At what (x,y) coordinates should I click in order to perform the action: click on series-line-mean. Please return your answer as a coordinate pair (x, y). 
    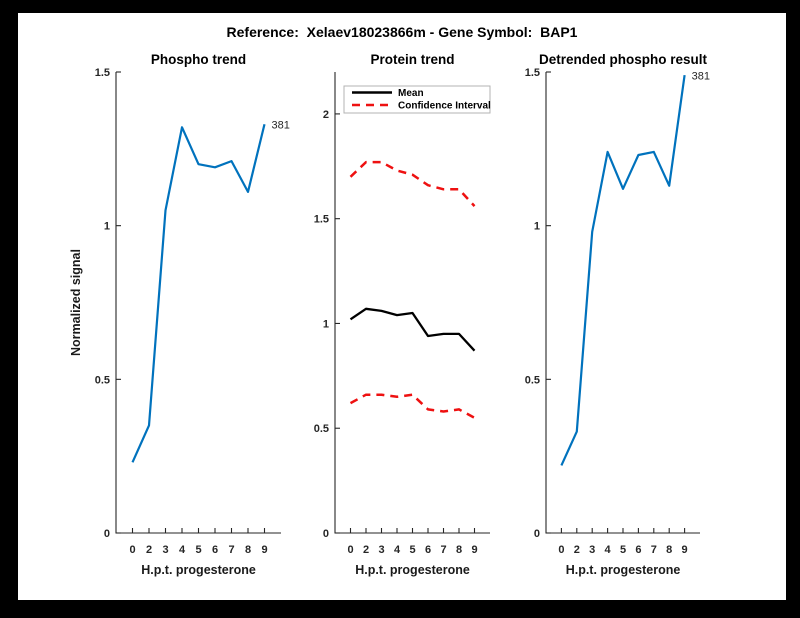
    Looking at the image, I should click on (412, 329).